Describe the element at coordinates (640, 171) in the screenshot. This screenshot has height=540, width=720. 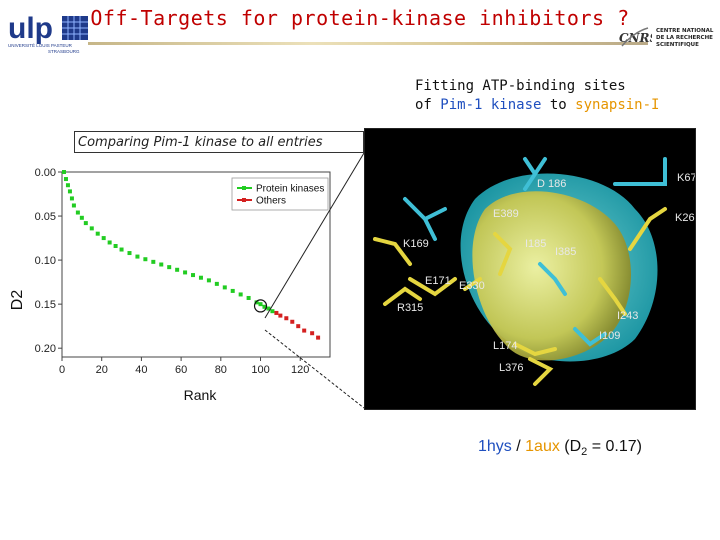
I see `residue-k67` at that location.